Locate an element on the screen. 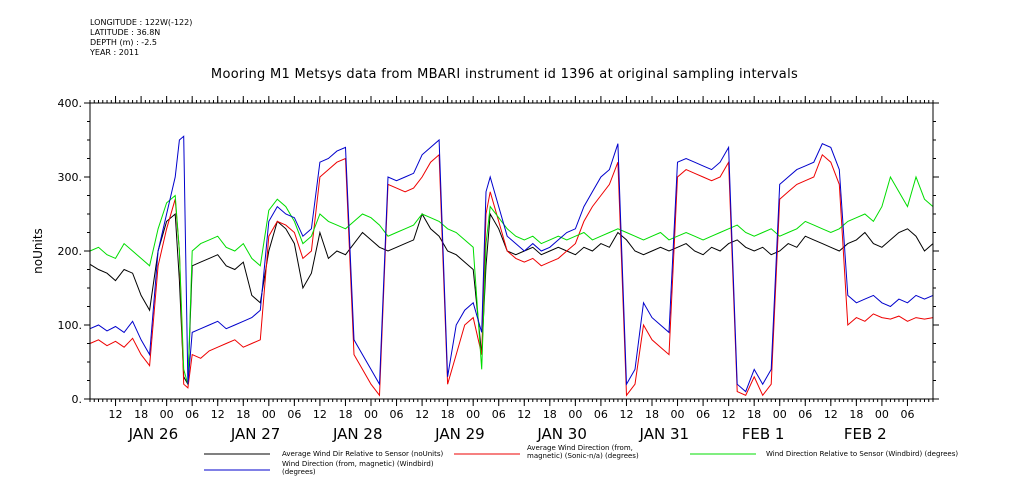 The height and width of the screenshot is (504, 1009). header-depth: DEPTH (m) : -2.5 is located at coordinates (123, 42).